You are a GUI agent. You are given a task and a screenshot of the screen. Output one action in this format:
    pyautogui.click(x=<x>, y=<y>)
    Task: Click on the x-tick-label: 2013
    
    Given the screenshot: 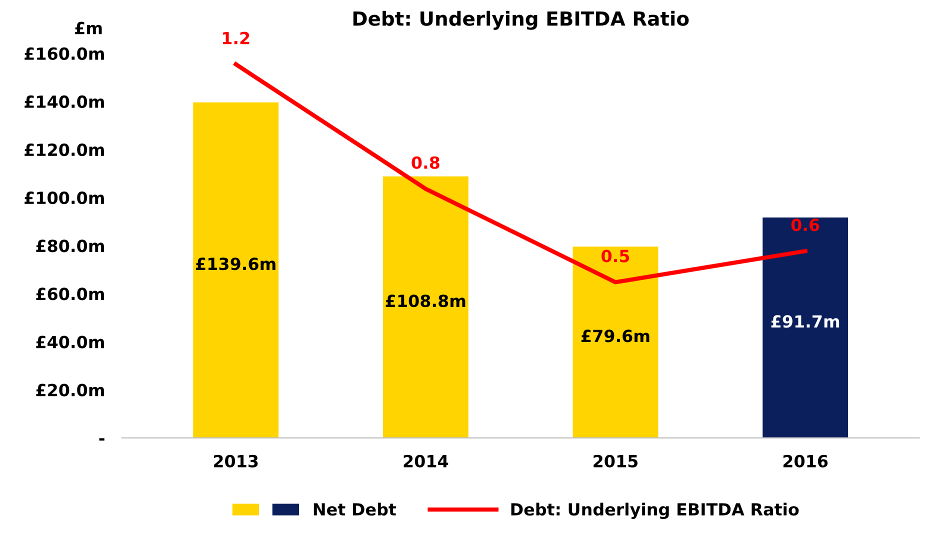 What is the action you would take?
    pyautogui.click(x=236, y=461)
    